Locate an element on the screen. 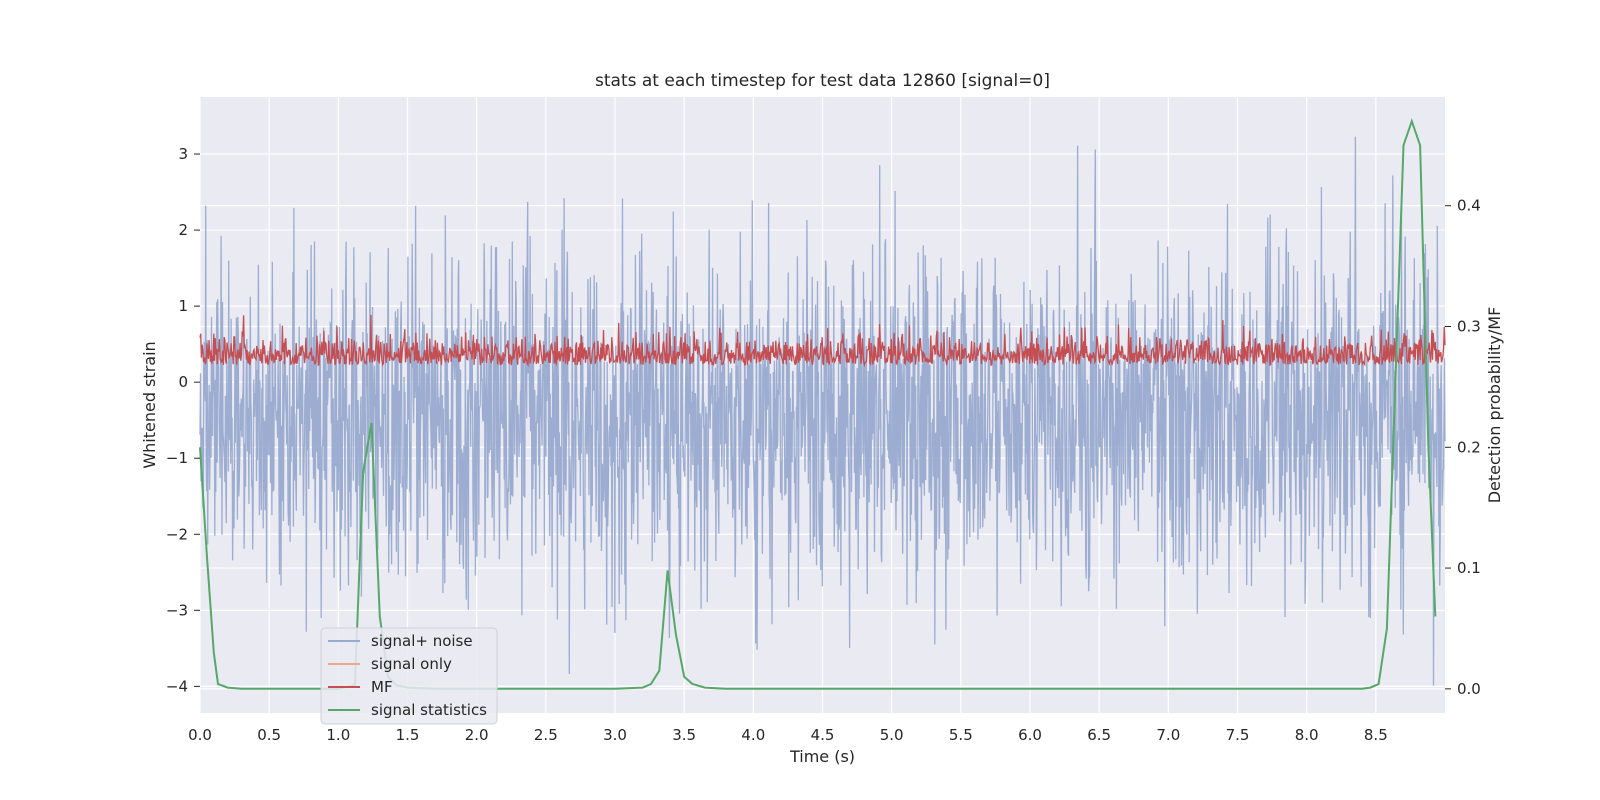 The image size is (1600, 800). x-tick-label: 2.5 is located at coordinates (546, 735).